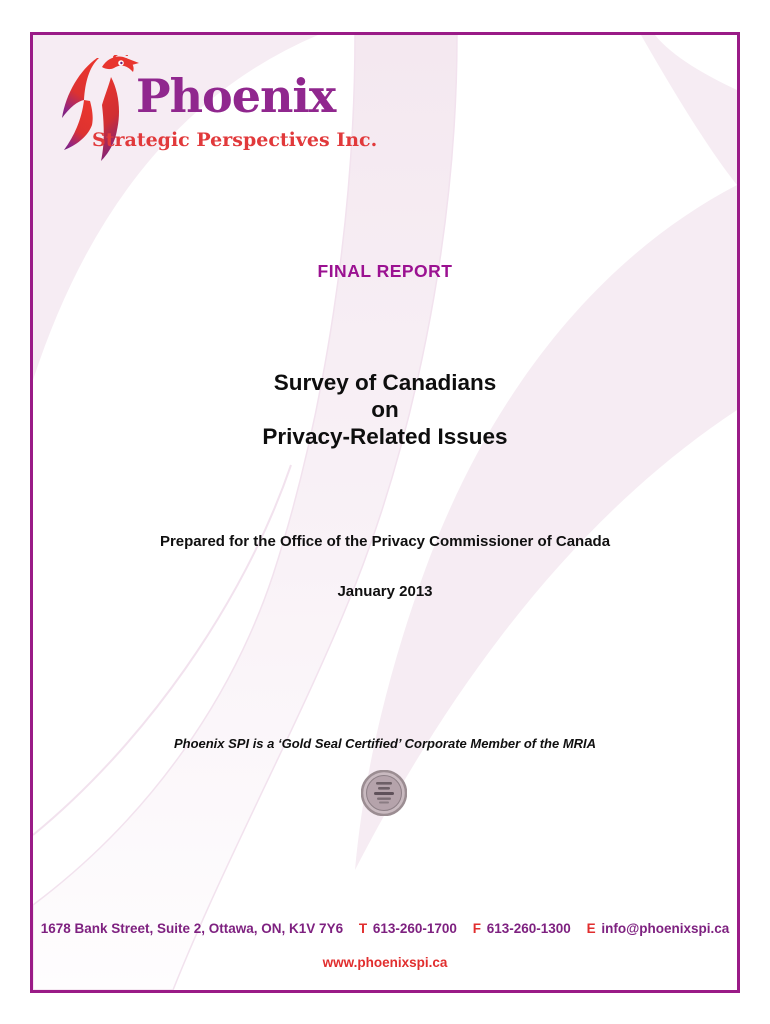 This screenshot has height=1024, width=770. What do you see at coordinates (384, 793) in the screenshot?
I see `mria-gold-seal-icon` at bounding box center [384, 793].